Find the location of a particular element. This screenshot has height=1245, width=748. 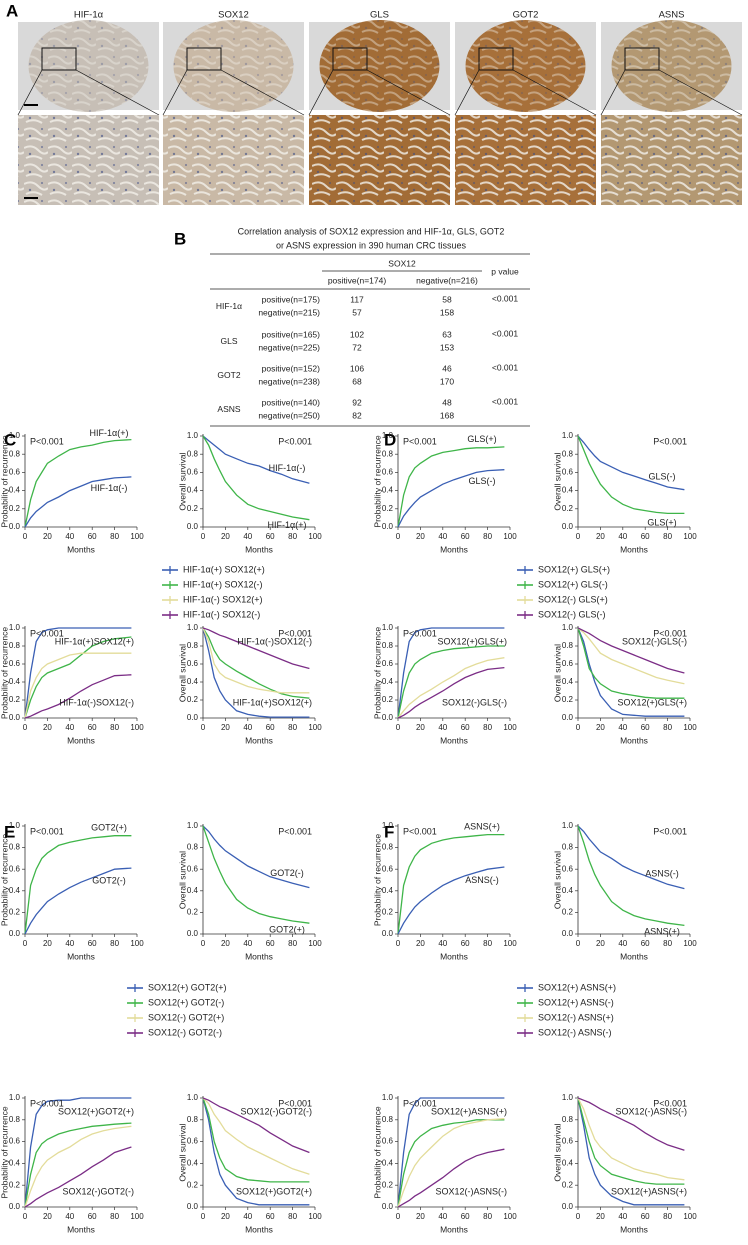

curve-label: SOX12(-)GOT2(-) is located at coordinates (276, 1111).